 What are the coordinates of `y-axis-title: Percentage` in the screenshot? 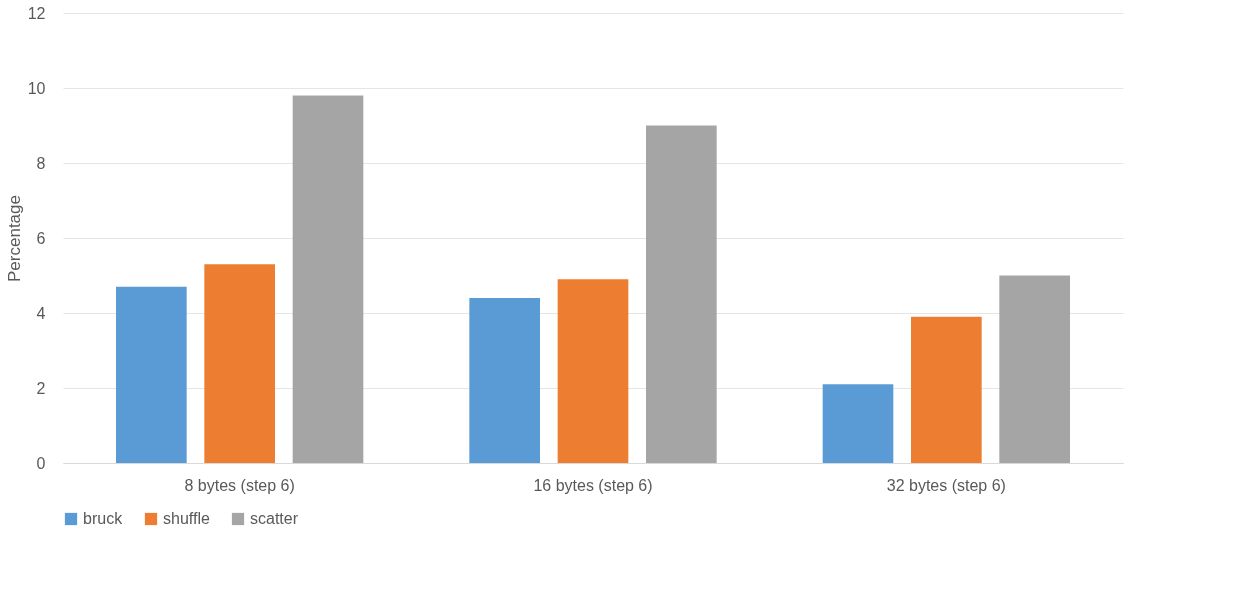 It's located at (14, 238).